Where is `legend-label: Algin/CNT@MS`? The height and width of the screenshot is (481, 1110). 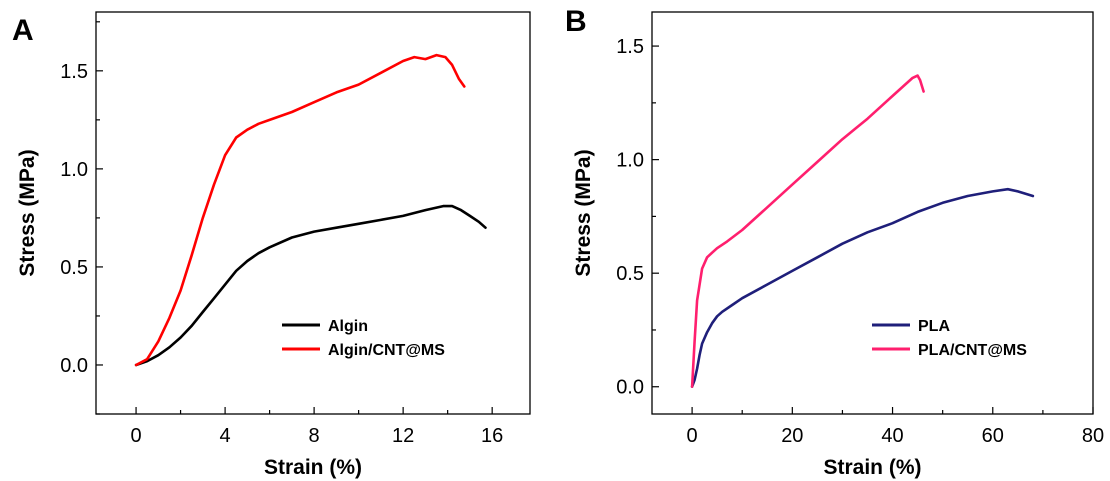
legend-label: Algin/CNT@MS is located at coordinates (386, 350).